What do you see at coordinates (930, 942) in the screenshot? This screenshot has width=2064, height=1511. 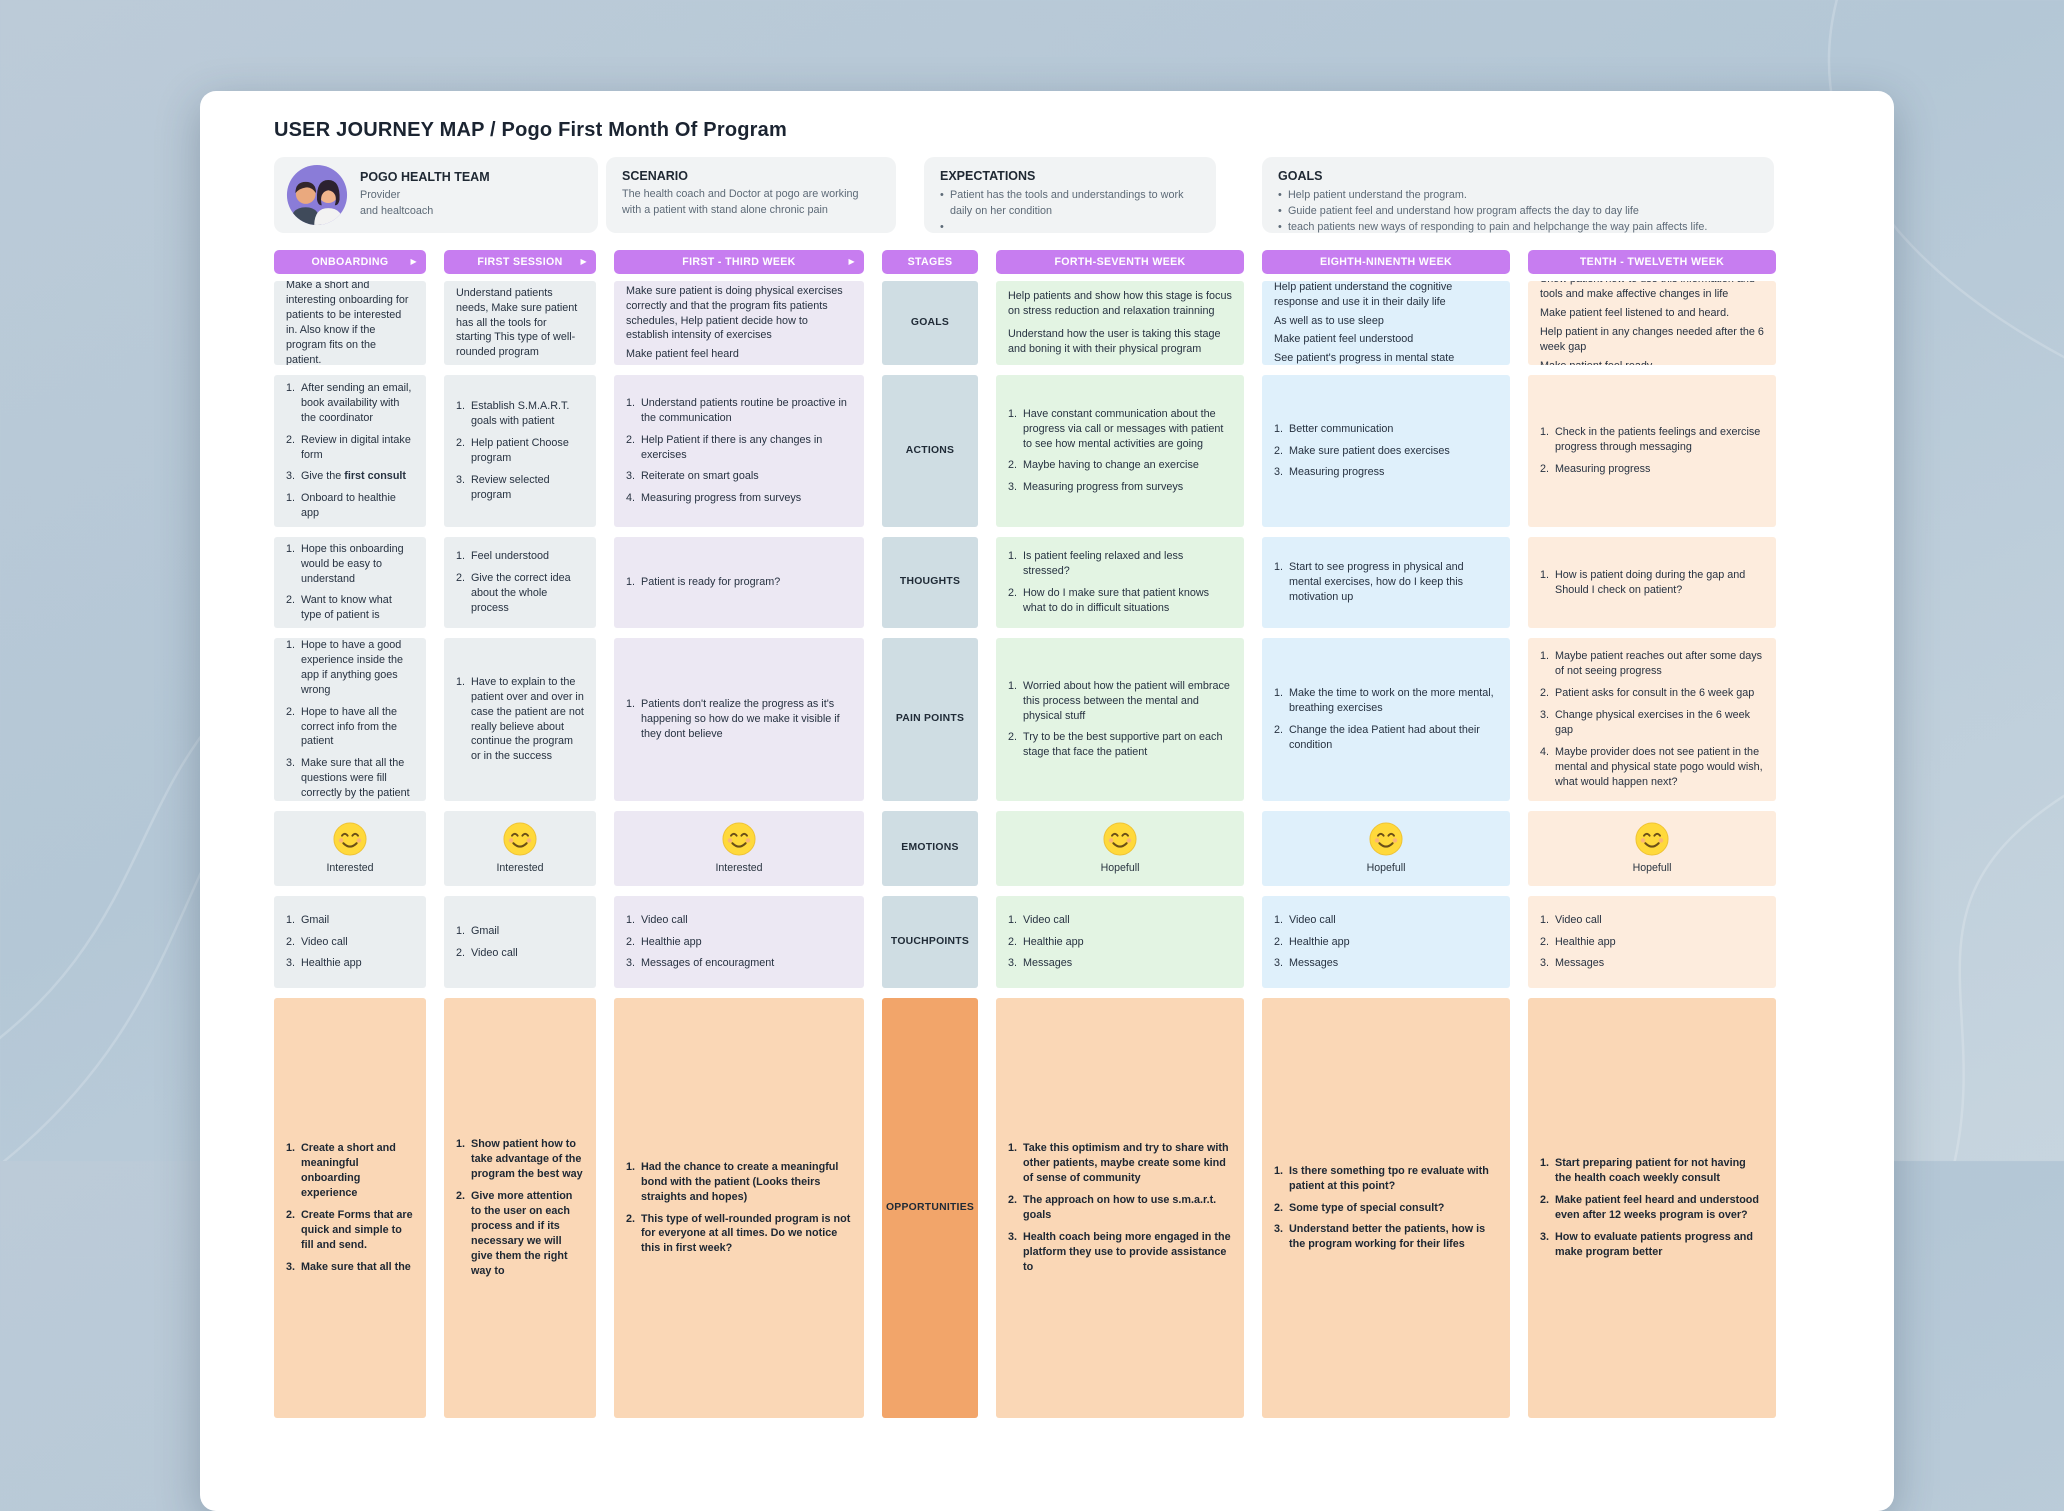 I see `stage-label-touchpoints: TOUCHPOINTS` at bounding box center [930, 942].